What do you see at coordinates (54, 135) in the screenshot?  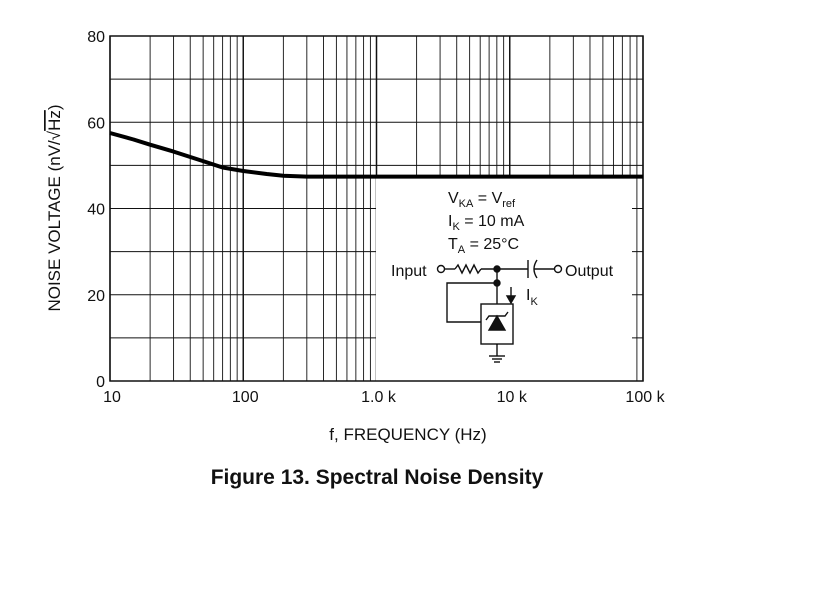 I see `radical-sign: √` at bounding box center [54, 135].